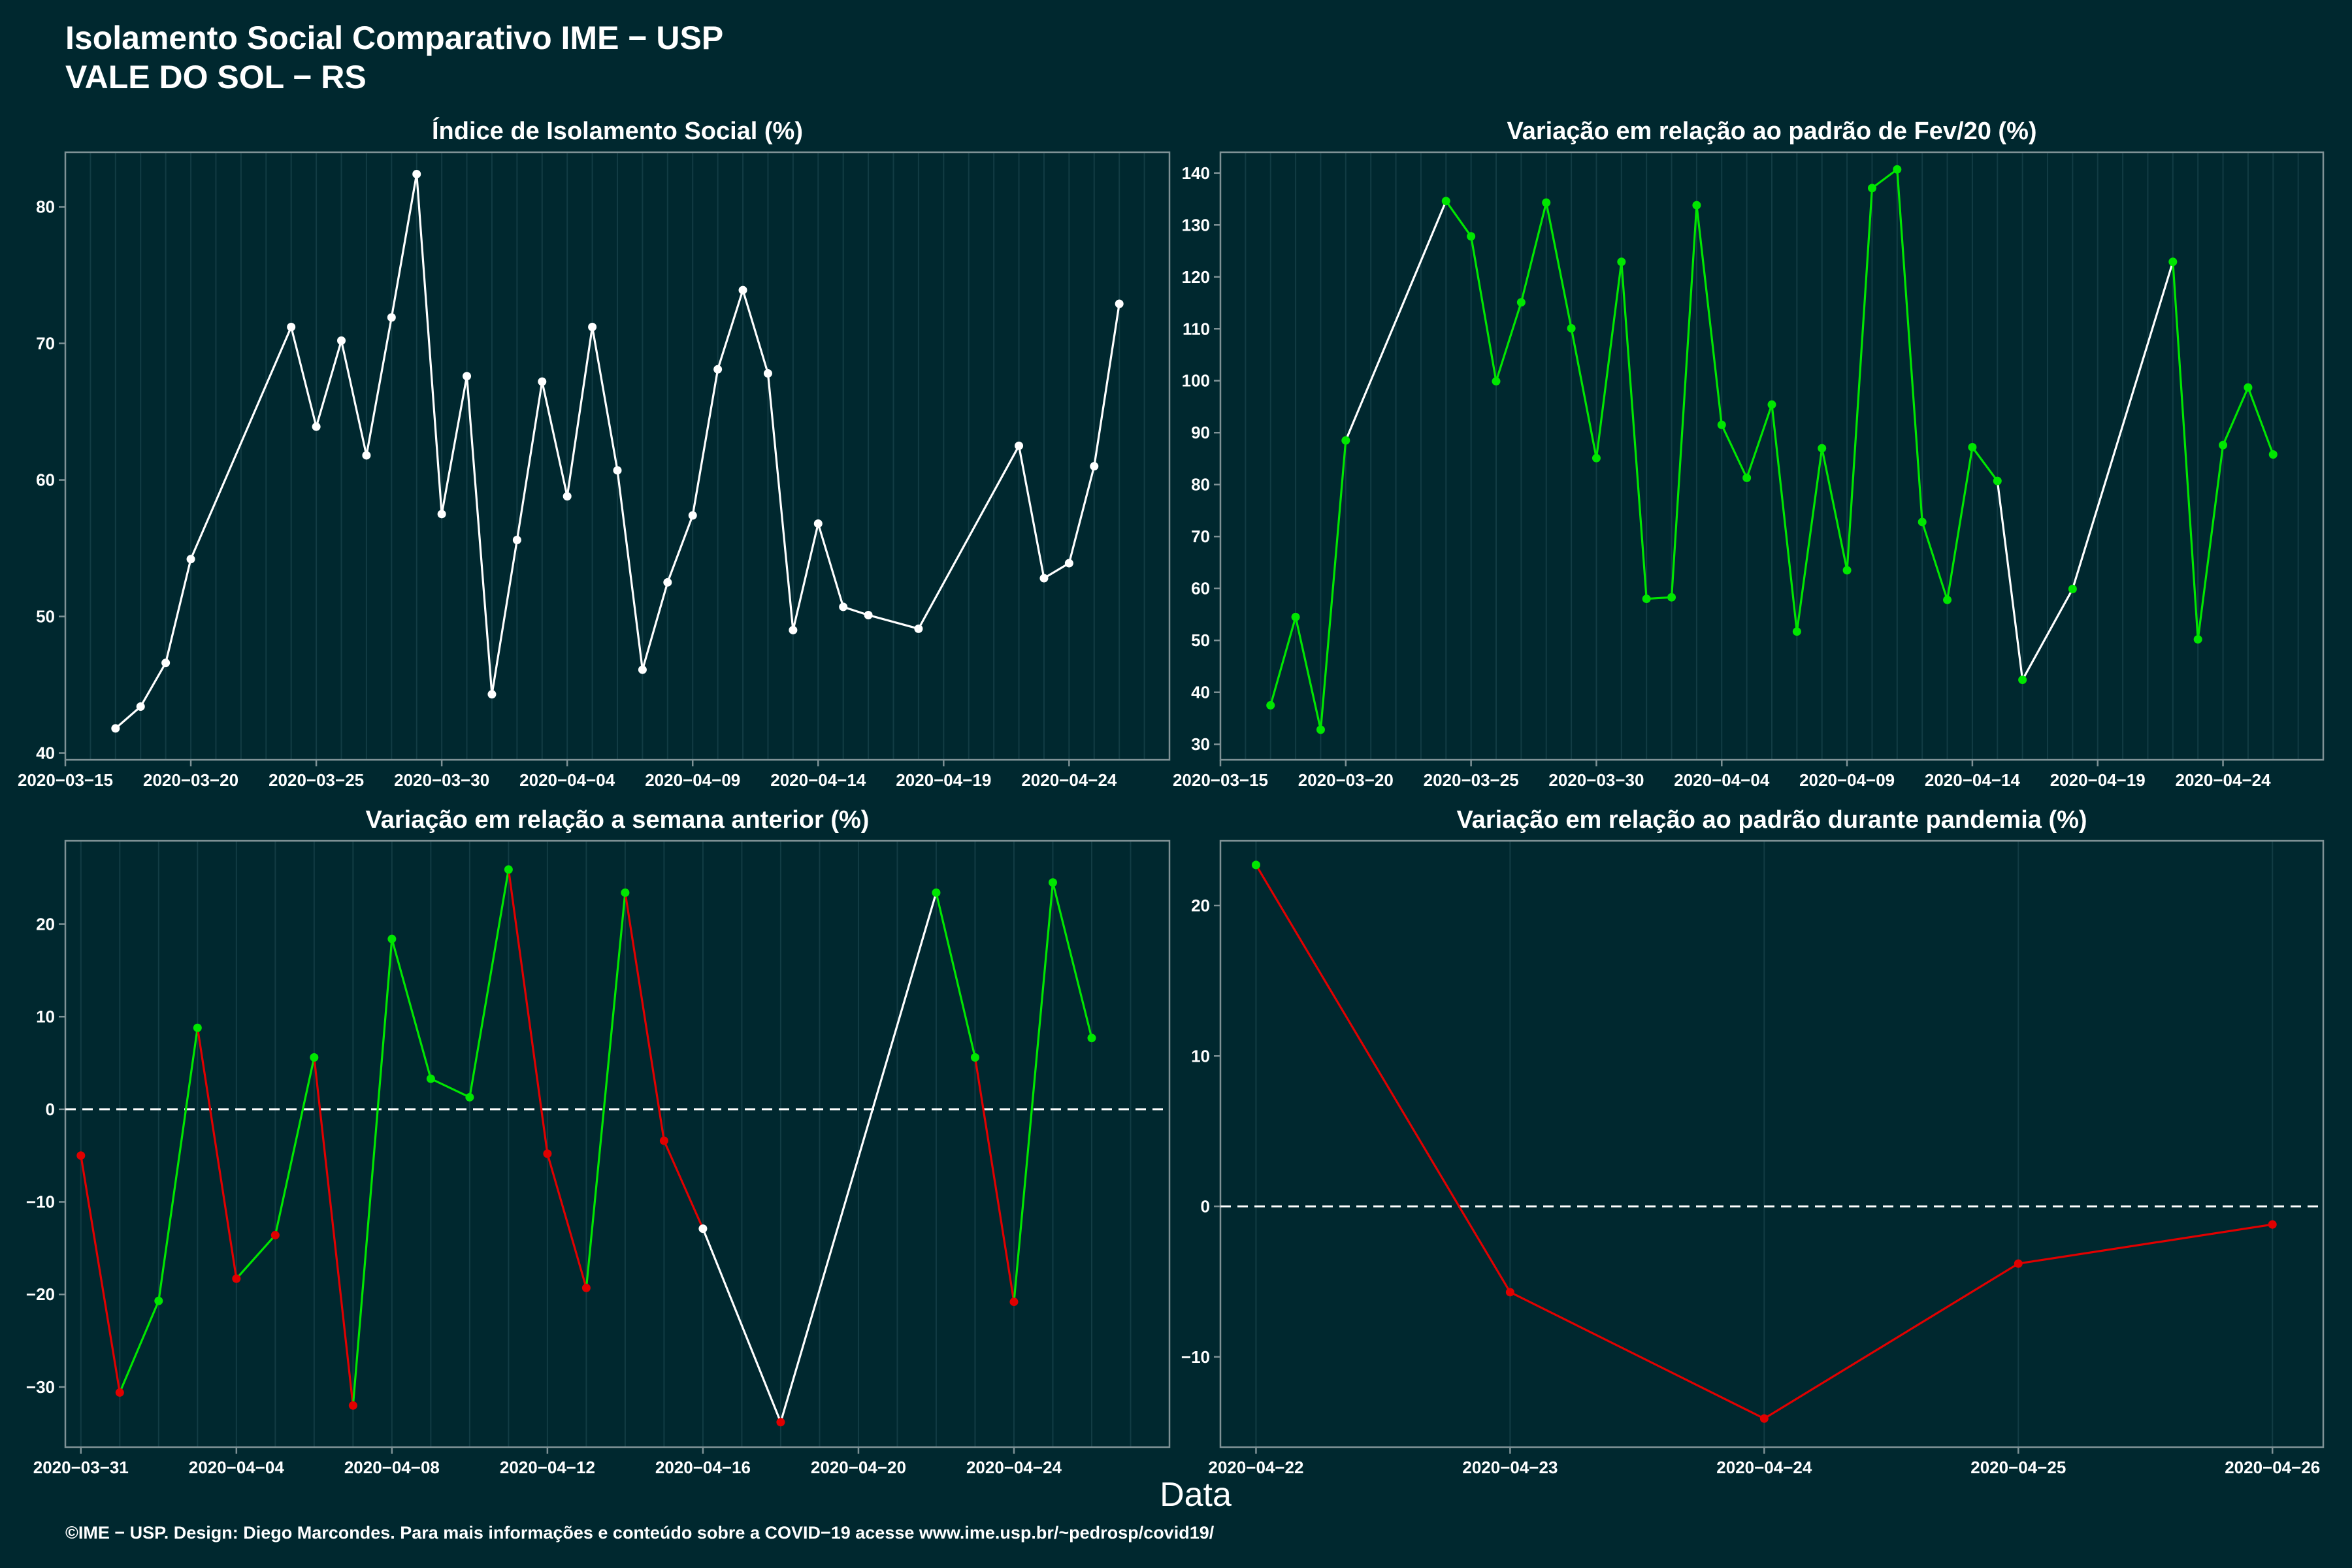 The height and width of the screenshot is (1568, 2352). Describe the element at coordinates (1722, 780) in the screenshot. I see `x-tick-label: 2020−04−04` at that location.